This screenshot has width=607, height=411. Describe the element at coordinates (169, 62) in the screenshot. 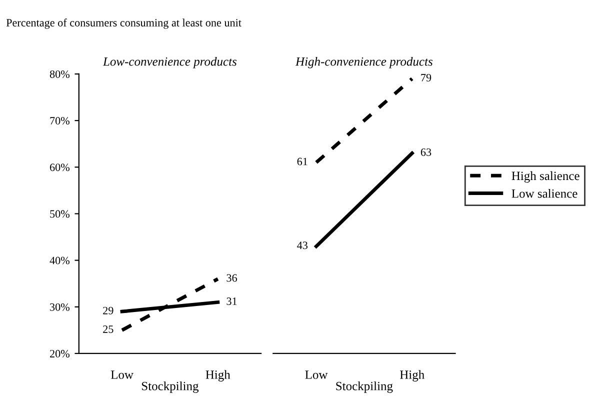

I see `chart-title: Low-convenience products` at that location.